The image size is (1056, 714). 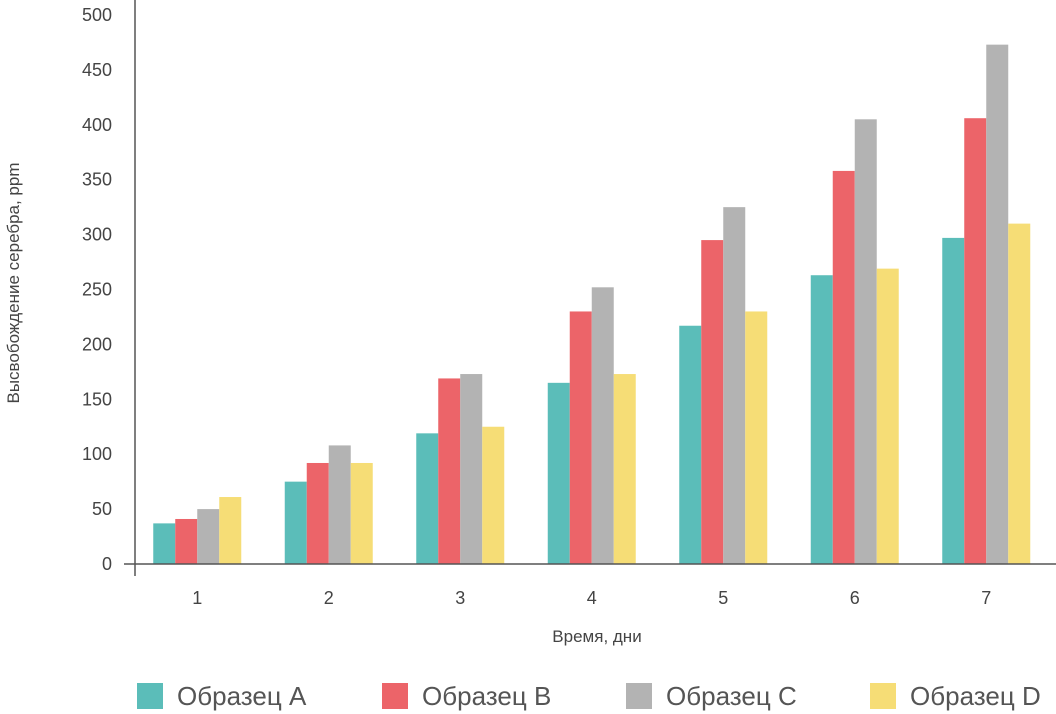 I want to click on legend-item: Образец C, so click(x=711, y=696).